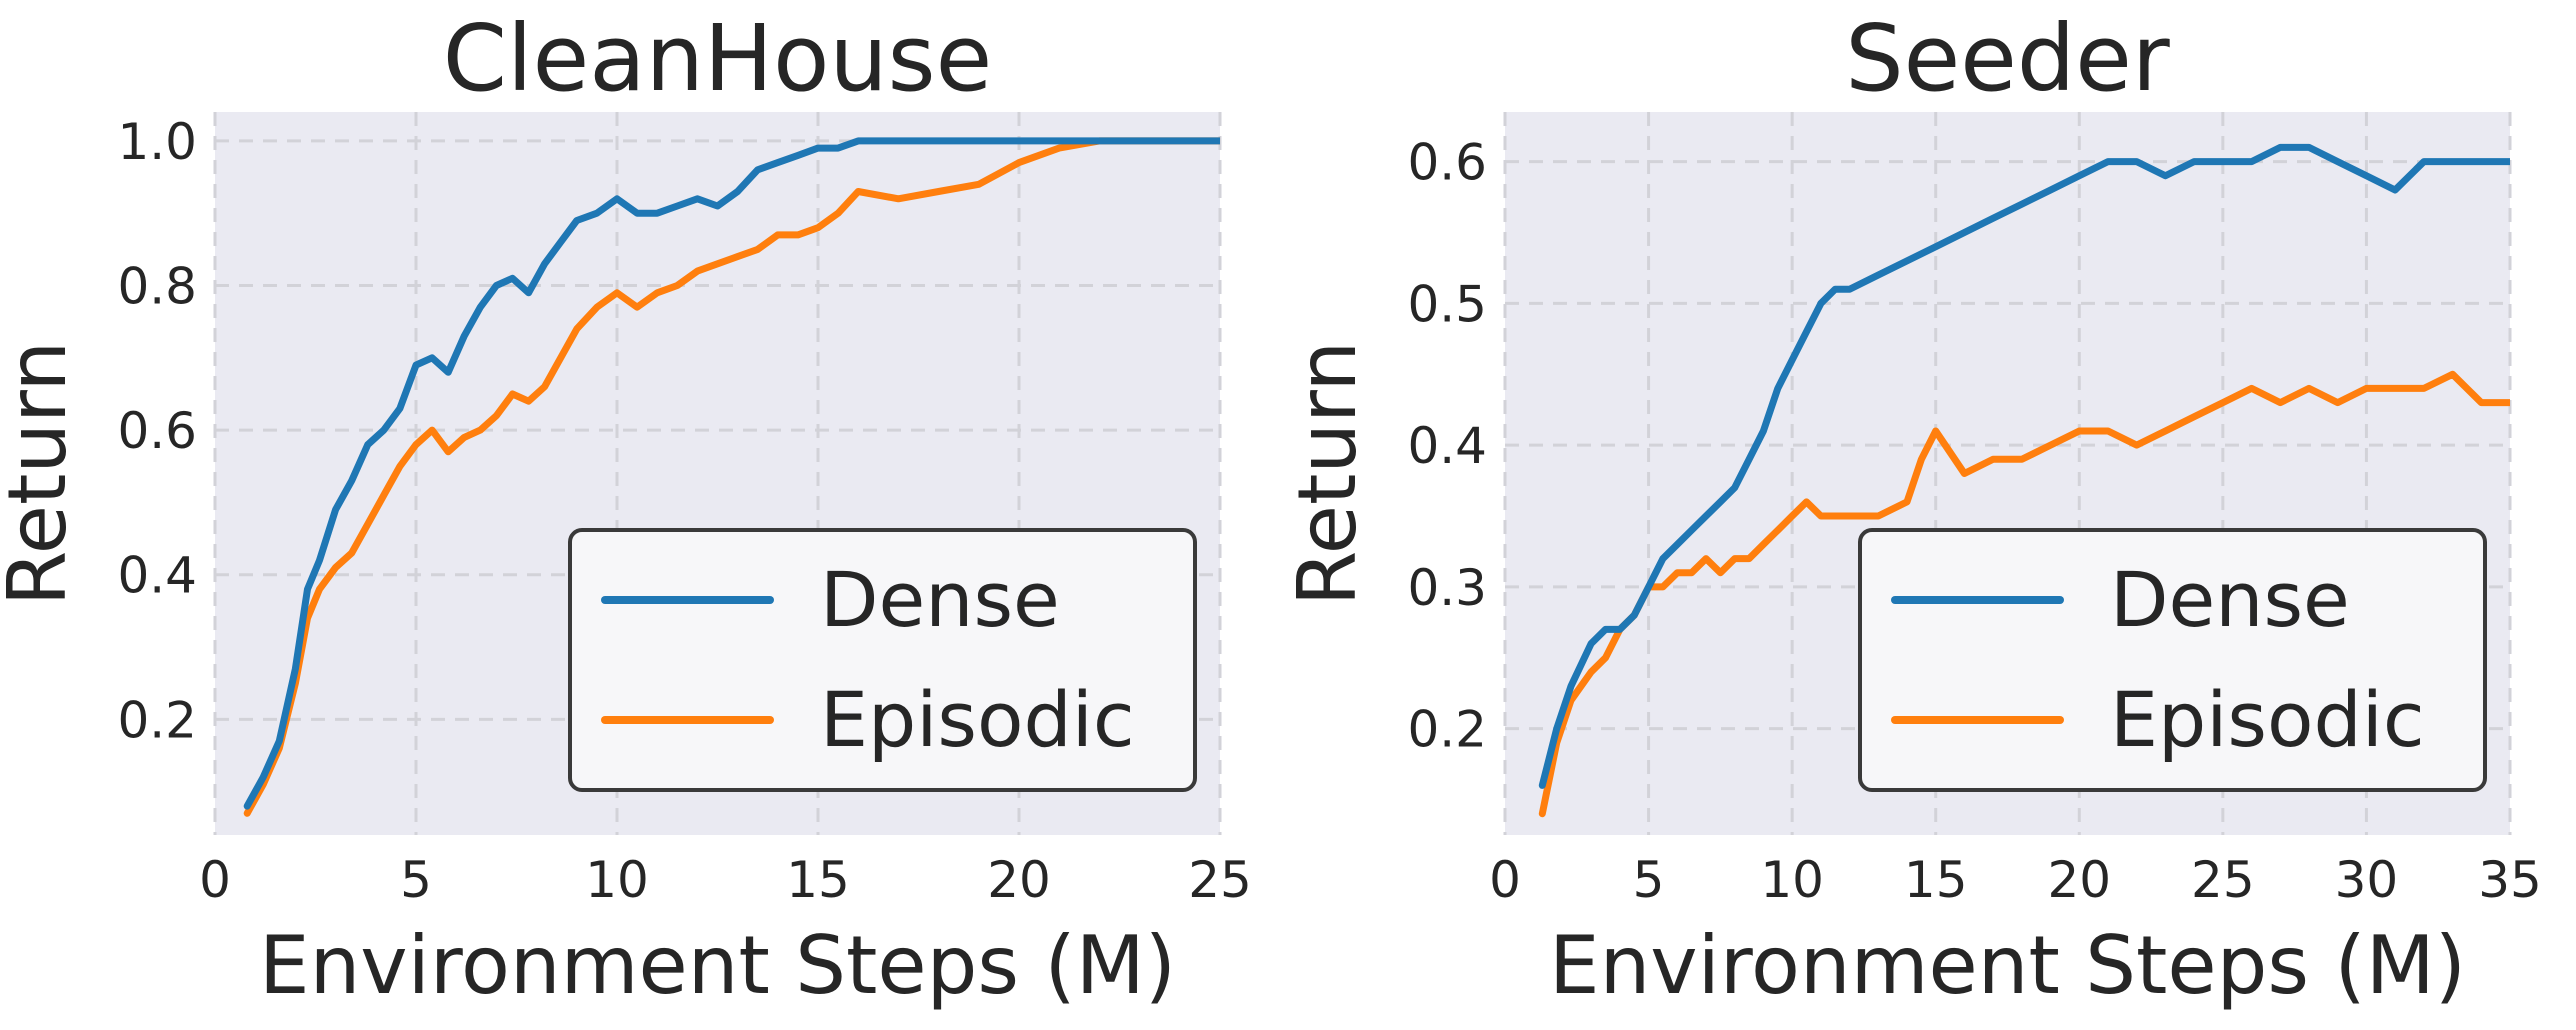 The image size is (2576, 1030). What do you see at coordinates (2007, 58) in the screenshot?
I see `chart-title: Seeder` at bounding box center [2007, 58].